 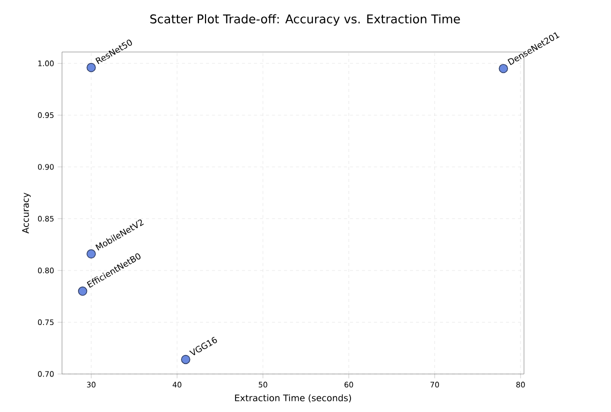 I want to click on y-axis-title: Accuracy, so click(x=26, y=213).